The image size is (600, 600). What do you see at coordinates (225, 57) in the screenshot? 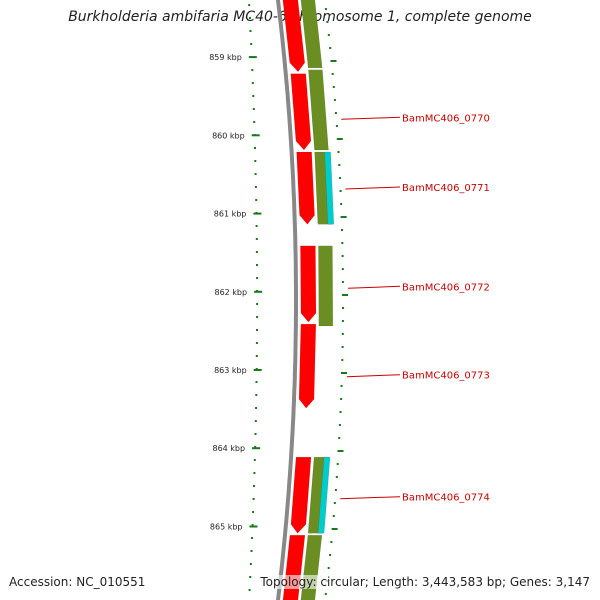
I see `ruler-label: 859 kbp` at bounding box center [225, 57].